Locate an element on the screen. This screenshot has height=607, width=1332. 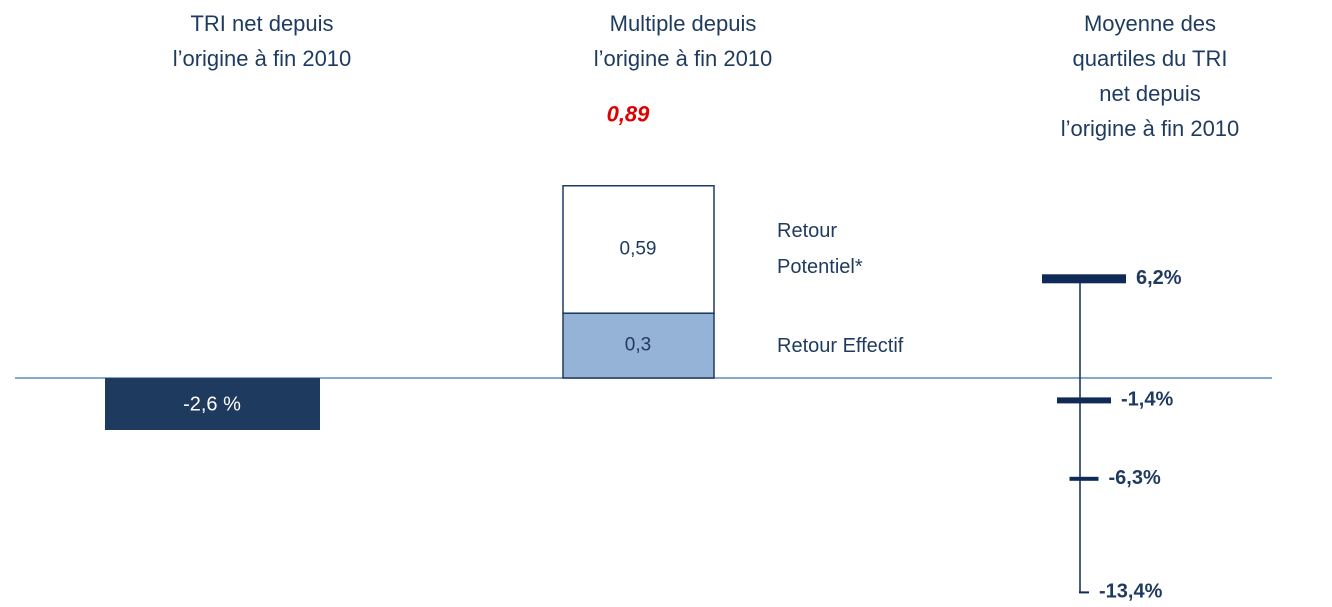
legend-entry: Retour Effectif is located at coordinates (840, 345).